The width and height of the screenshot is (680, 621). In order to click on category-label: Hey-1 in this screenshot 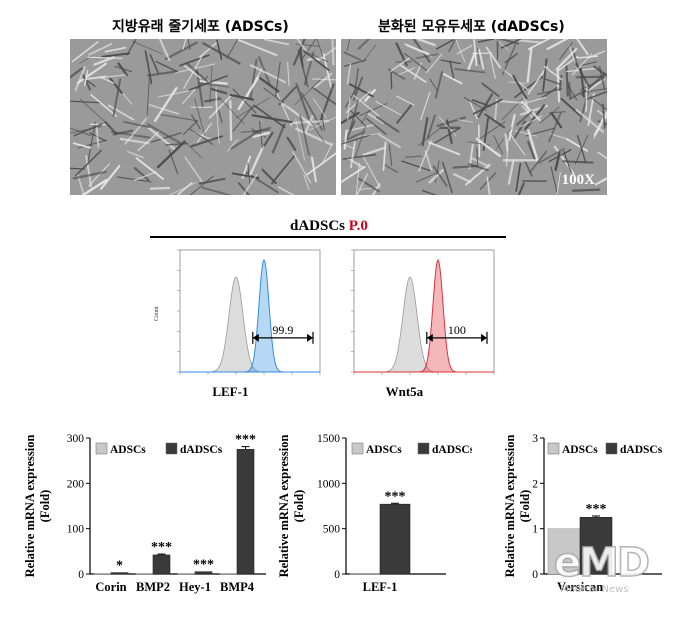, I will do `click(195, 587)`.